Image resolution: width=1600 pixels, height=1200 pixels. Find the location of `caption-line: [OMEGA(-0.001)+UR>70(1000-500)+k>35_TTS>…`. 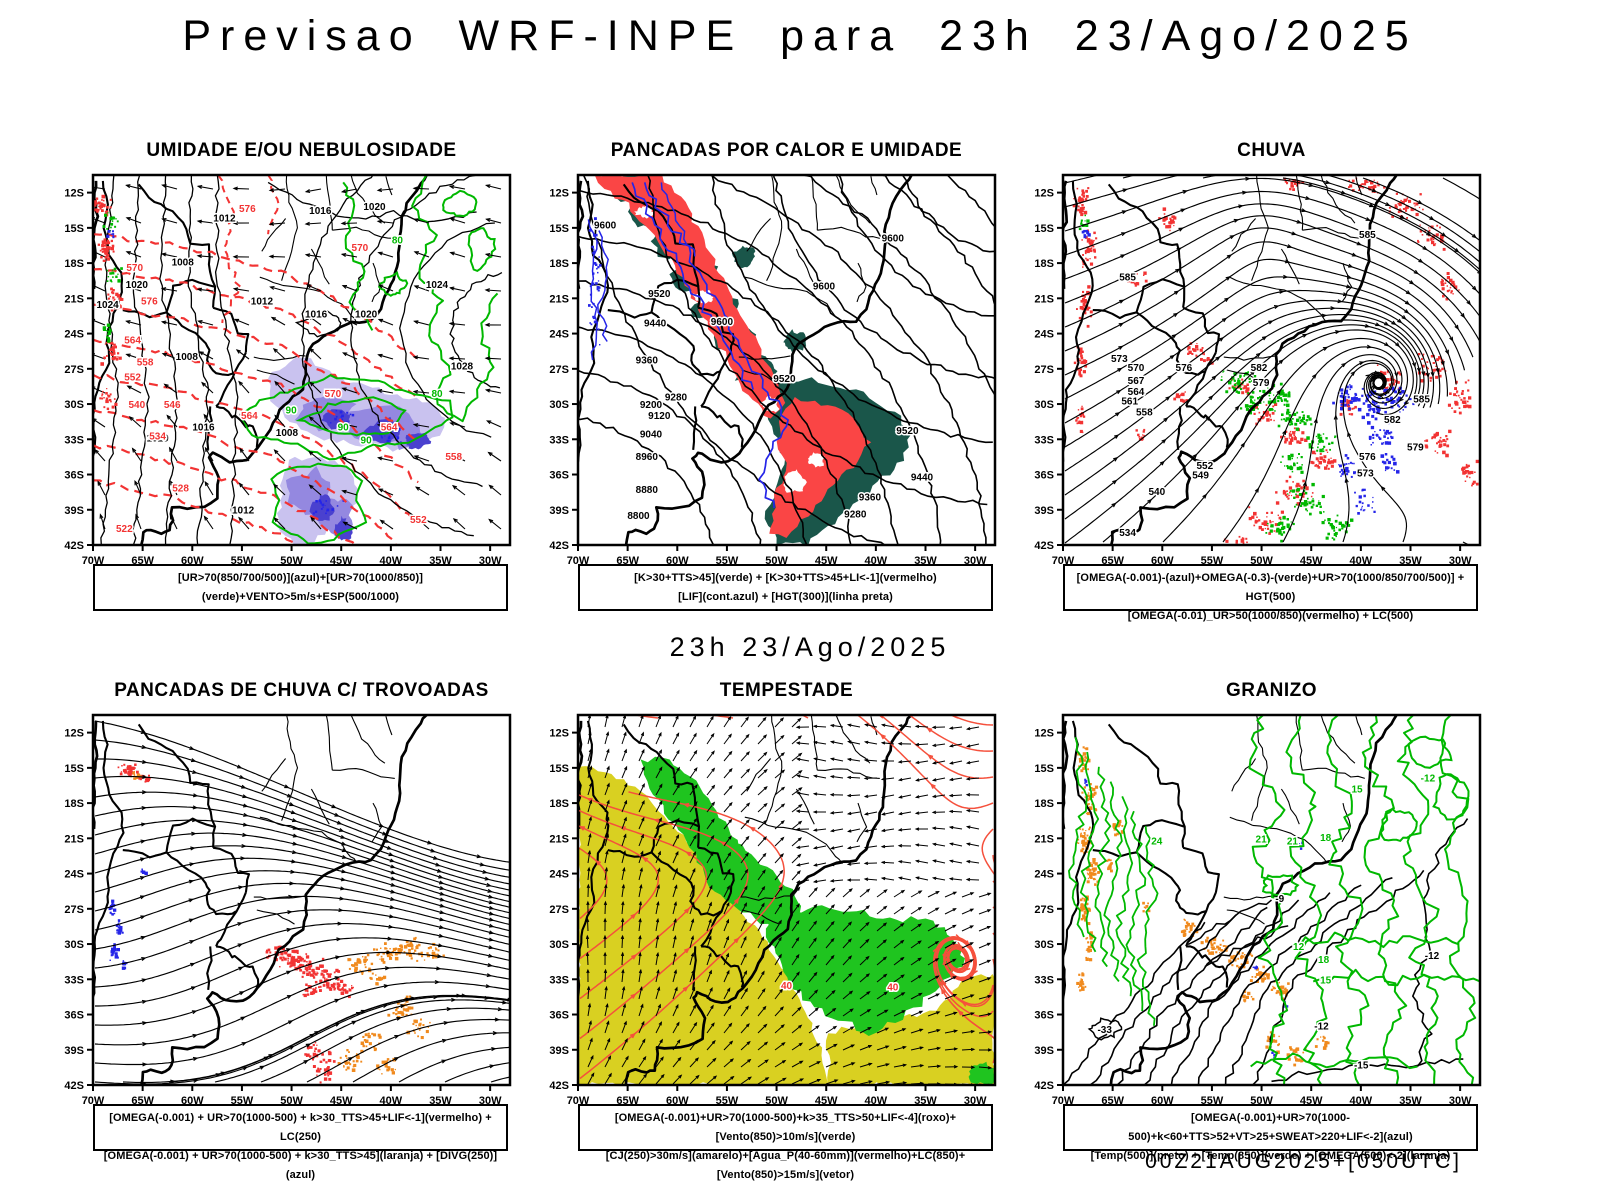

caption-line: [OMEGA(-0.001)+UR>70(1000-500)+k>35_TTS>… is located at coordinates (785, 1127).